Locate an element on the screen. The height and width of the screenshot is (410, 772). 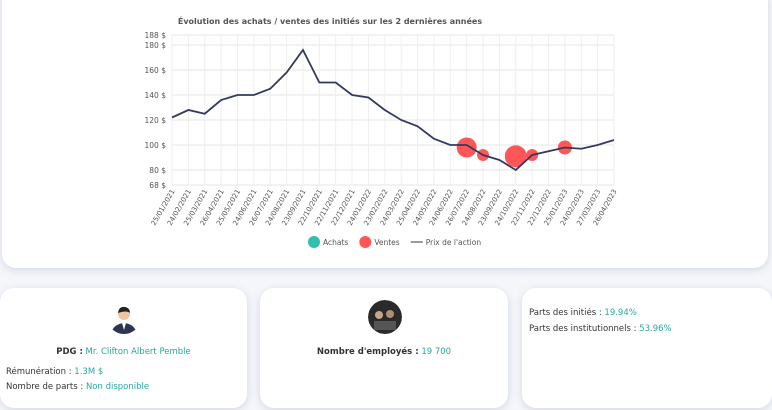
legend-label: Ventes is located at coordinates (386, 242).